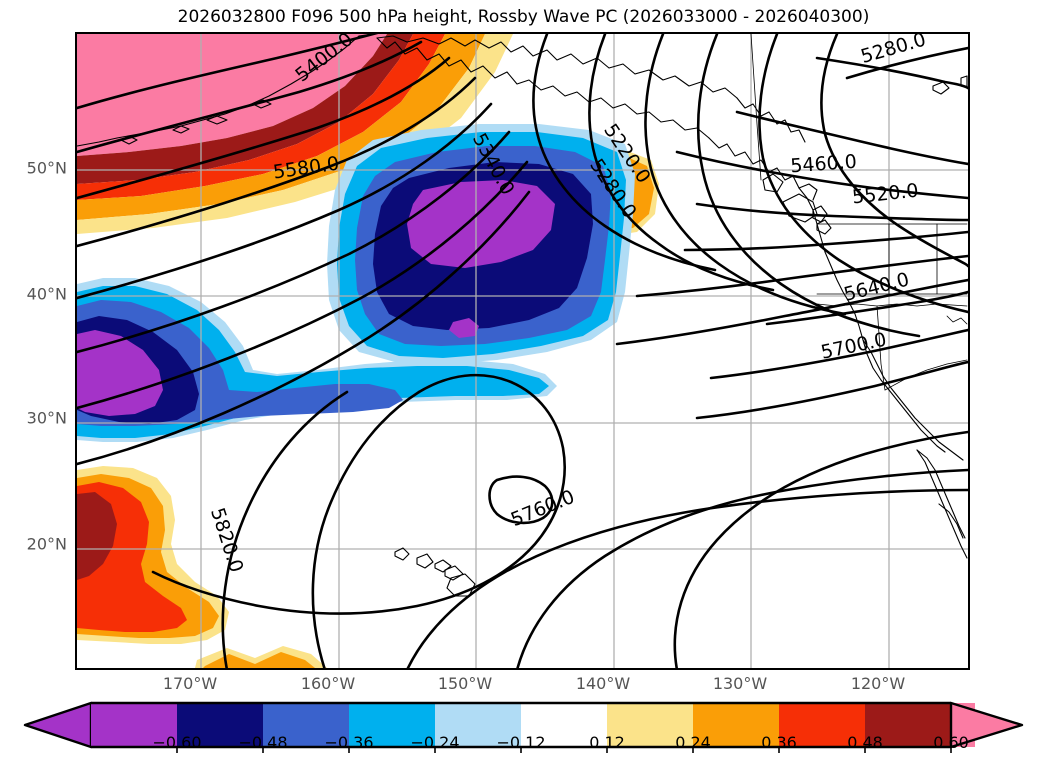 The width and height of the screenshot is (1047, 766). Describe the element at coordinates (58, 725) in the screenshot. I see `colorbar-under-arrow` at that location.